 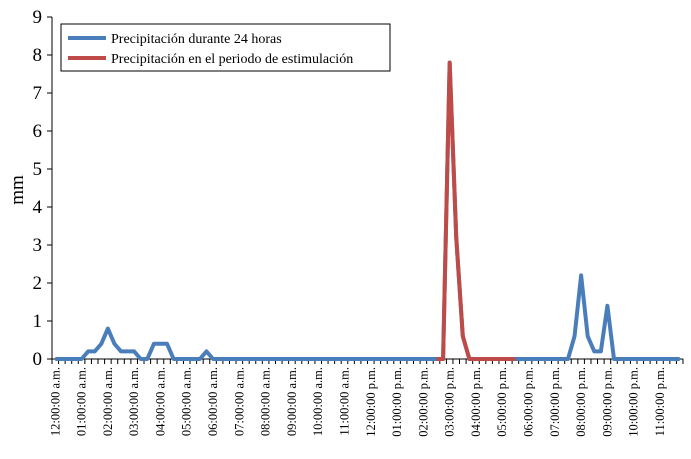 I want to click on y-tick-label: 6, so click(x=38, y=131).